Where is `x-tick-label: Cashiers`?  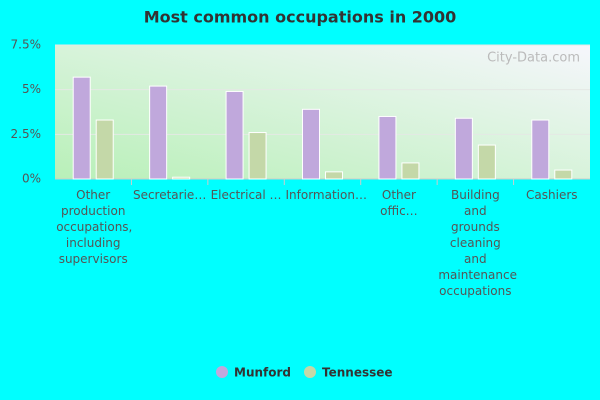 x-tick-label: Cashiers is located at coordinates (552, 195).